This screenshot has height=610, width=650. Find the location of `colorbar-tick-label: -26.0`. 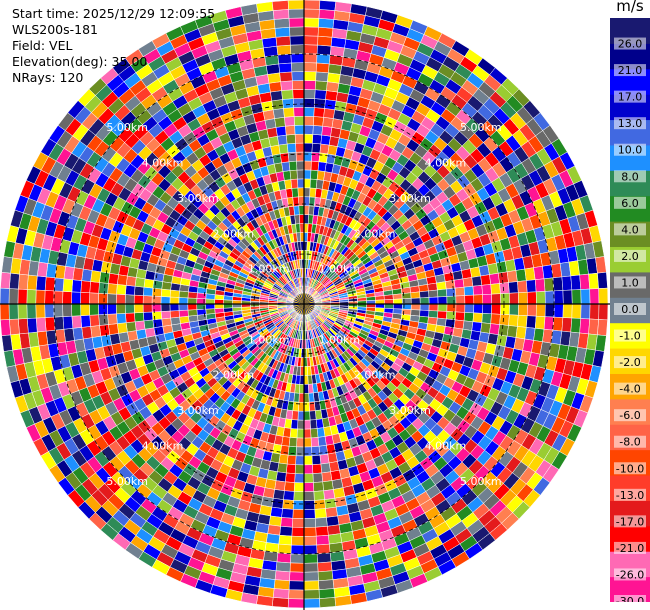

colorbar-tick-label: -26.0 is located at coordinates (630, 574).